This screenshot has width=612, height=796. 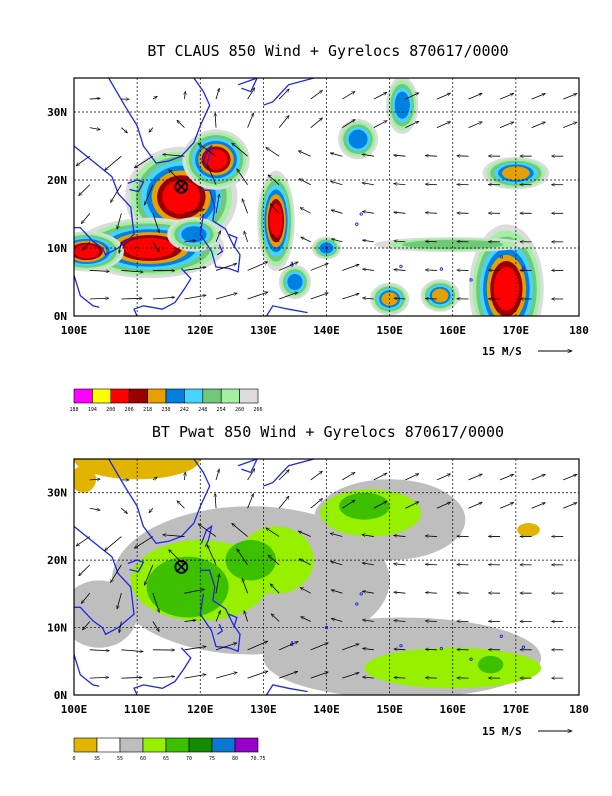 What do you see at coordinates (235, 759) in the screenshot?
I see `colorbar-label: 80` at bounding box center [235, 759].